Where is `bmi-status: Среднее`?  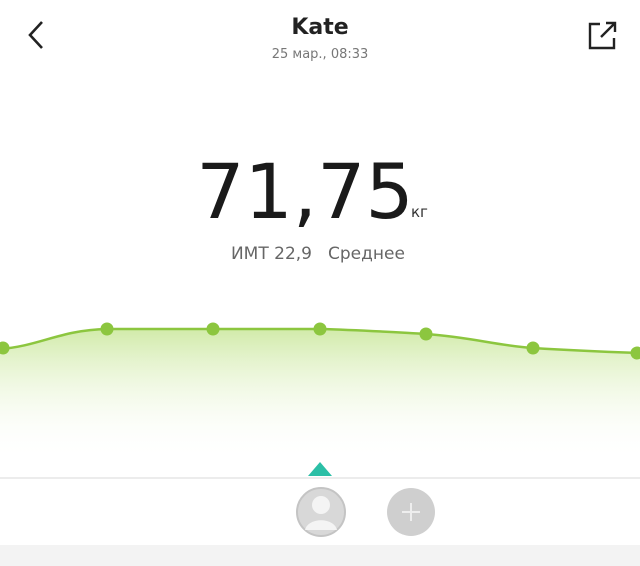 bmi-status: Среднее is located at coordinates (366, 254).